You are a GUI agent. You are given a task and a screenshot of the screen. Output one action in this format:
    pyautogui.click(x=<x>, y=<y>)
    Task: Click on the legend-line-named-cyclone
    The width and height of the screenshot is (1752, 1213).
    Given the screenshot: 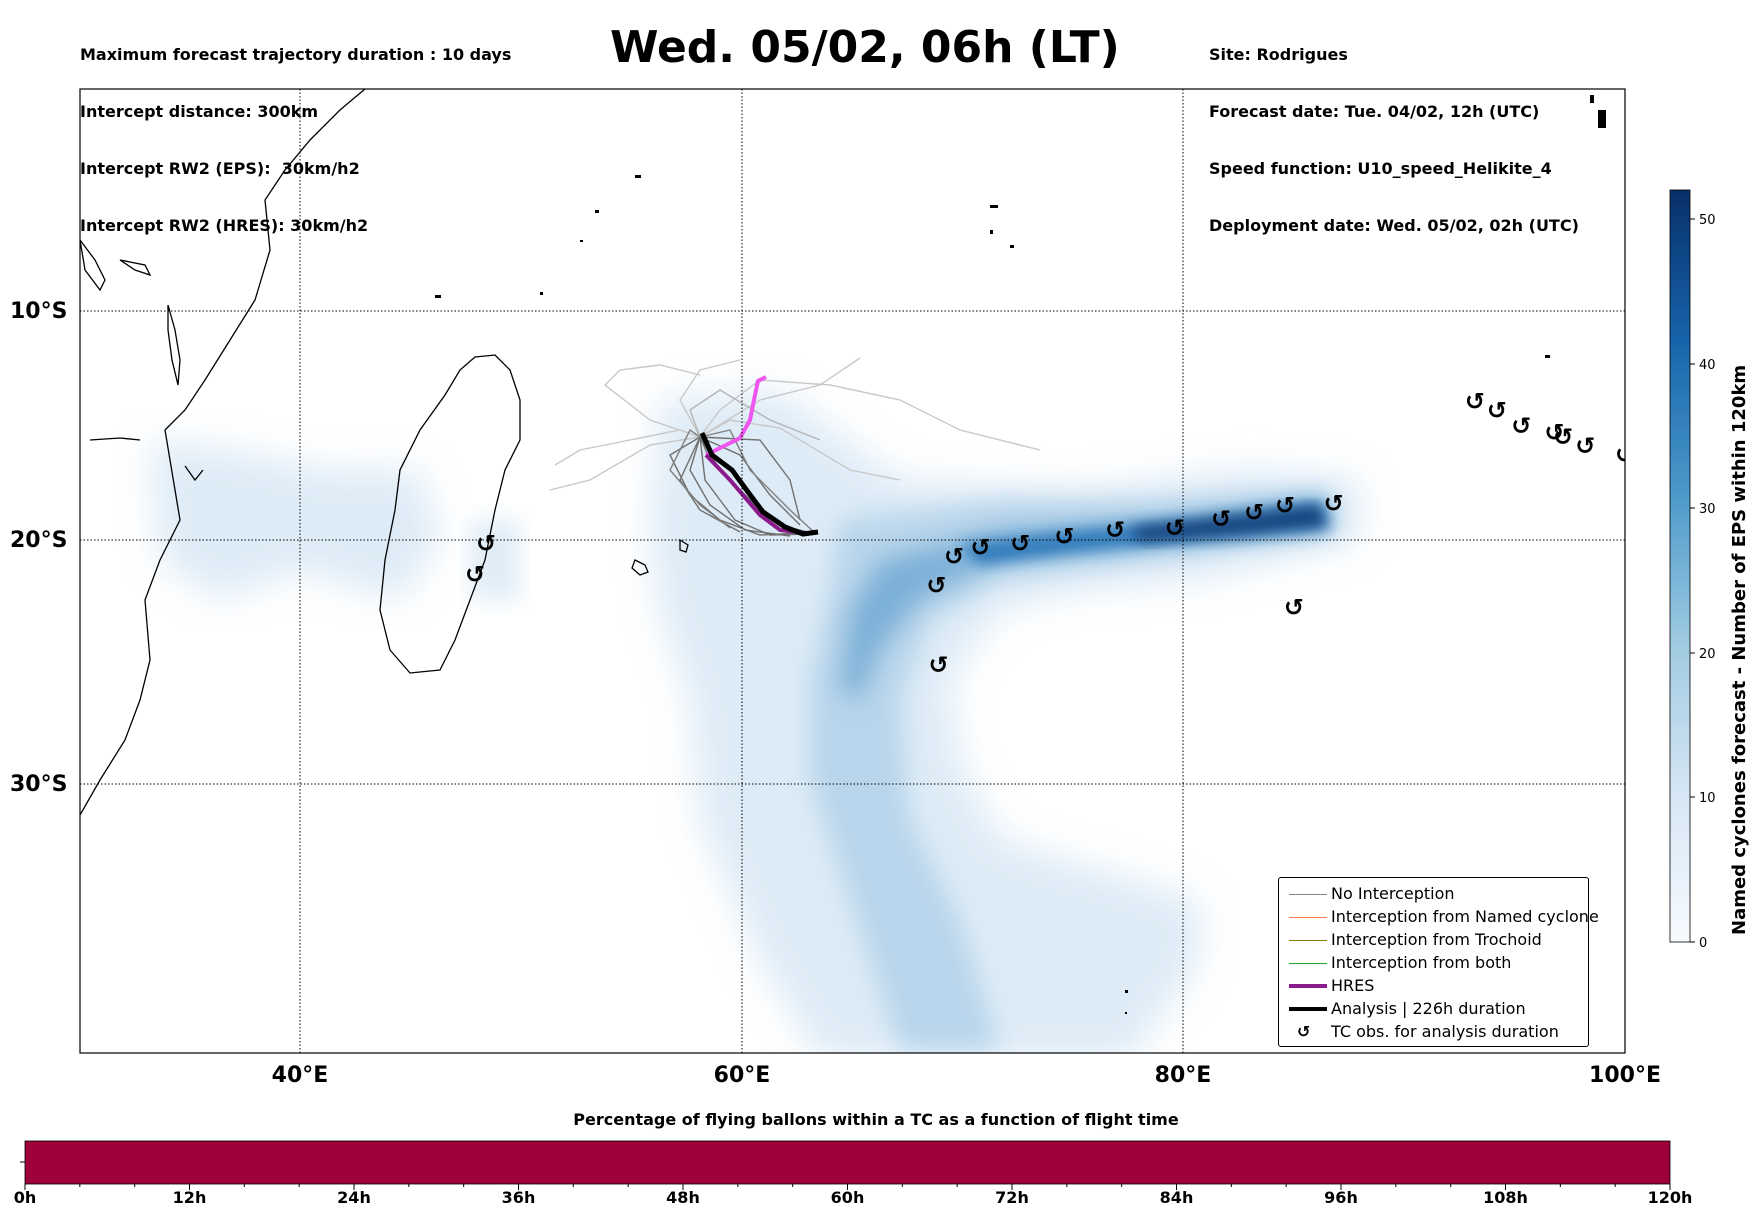 What is the action you would take?
    pyautogui.click(x=1308, y=917)
    